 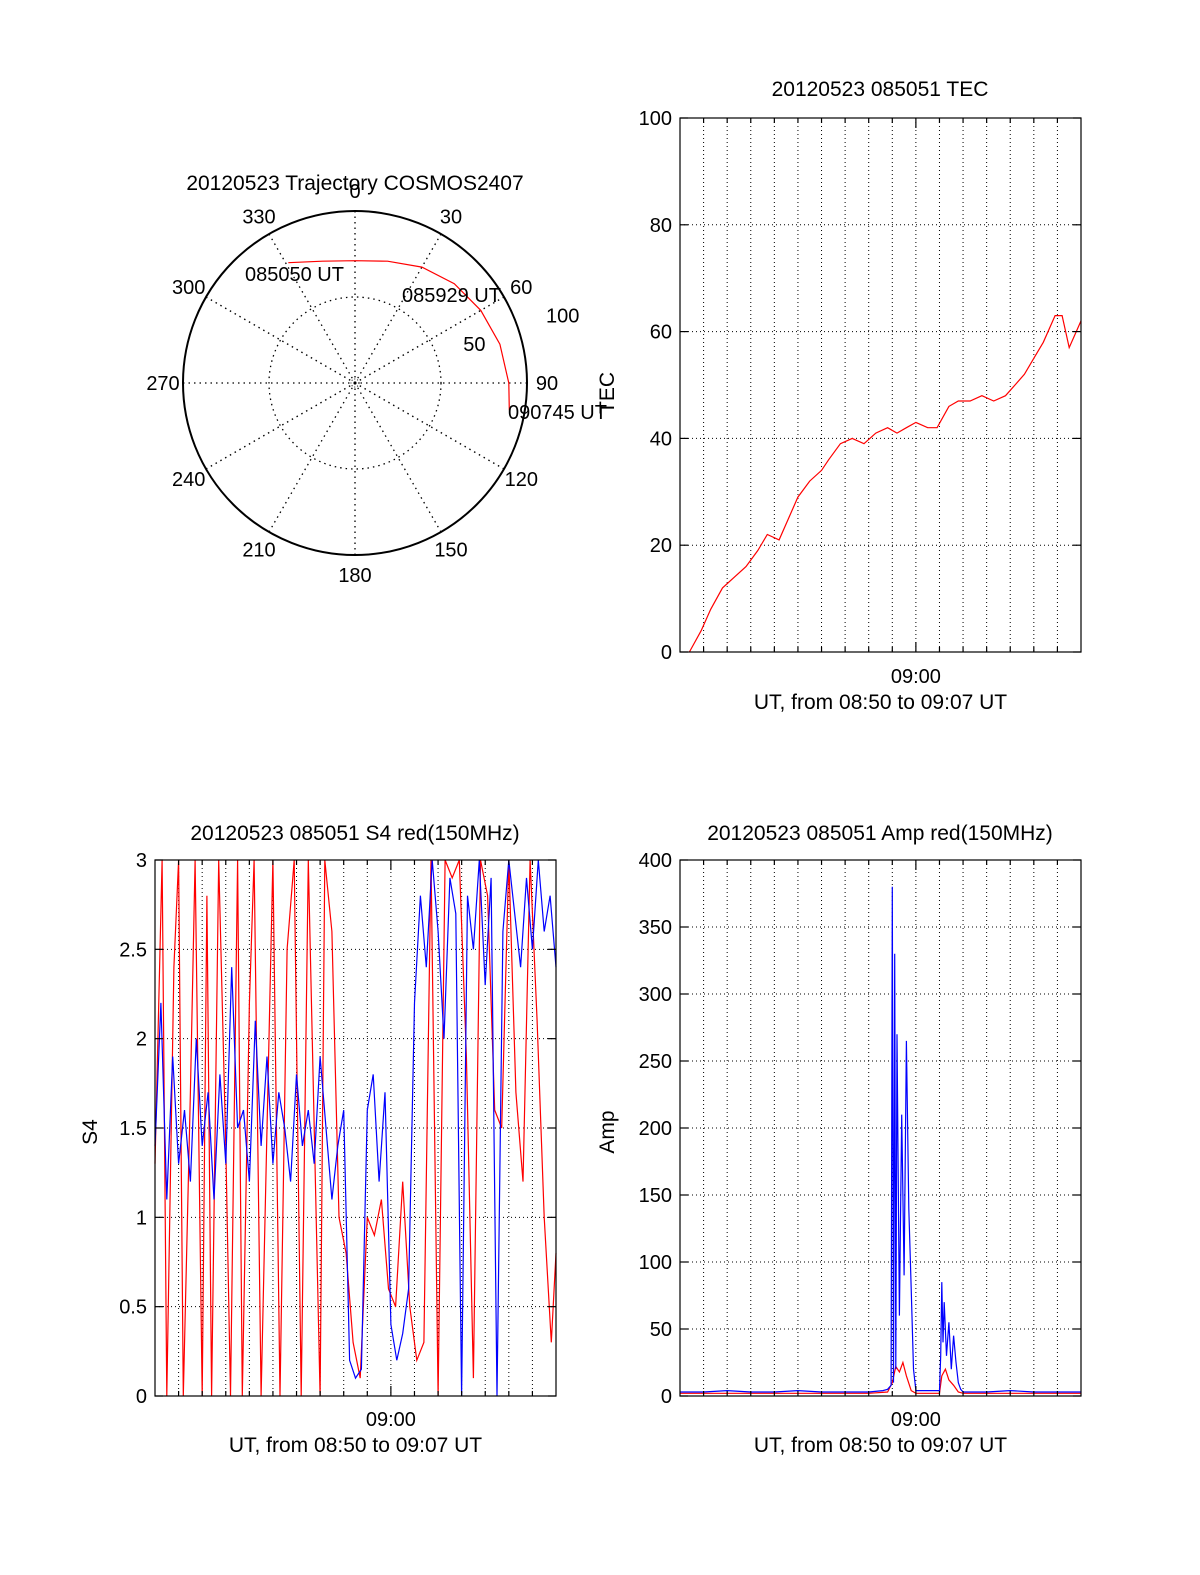 I want to click on trajectory-annotations: 085050 UT 085929 UT 090745 UT, so click(x=426, y=344).